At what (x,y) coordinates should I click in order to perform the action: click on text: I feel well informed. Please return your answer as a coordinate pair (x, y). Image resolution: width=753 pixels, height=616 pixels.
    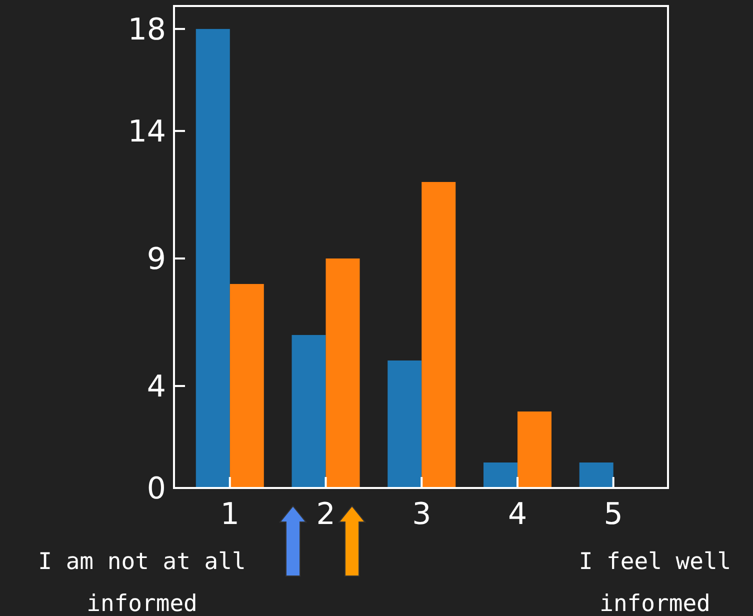
    Looking at the image, I should click on (655, 582).